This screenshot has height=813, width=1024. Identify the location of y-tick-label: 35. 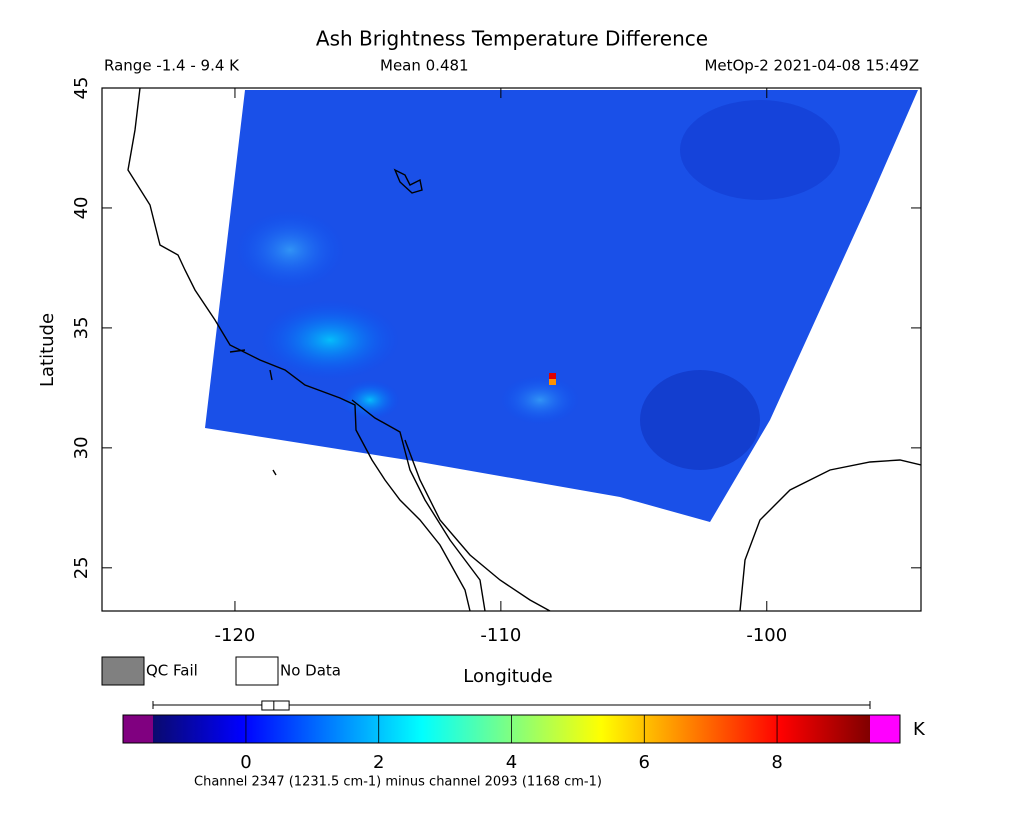
(81, 327).